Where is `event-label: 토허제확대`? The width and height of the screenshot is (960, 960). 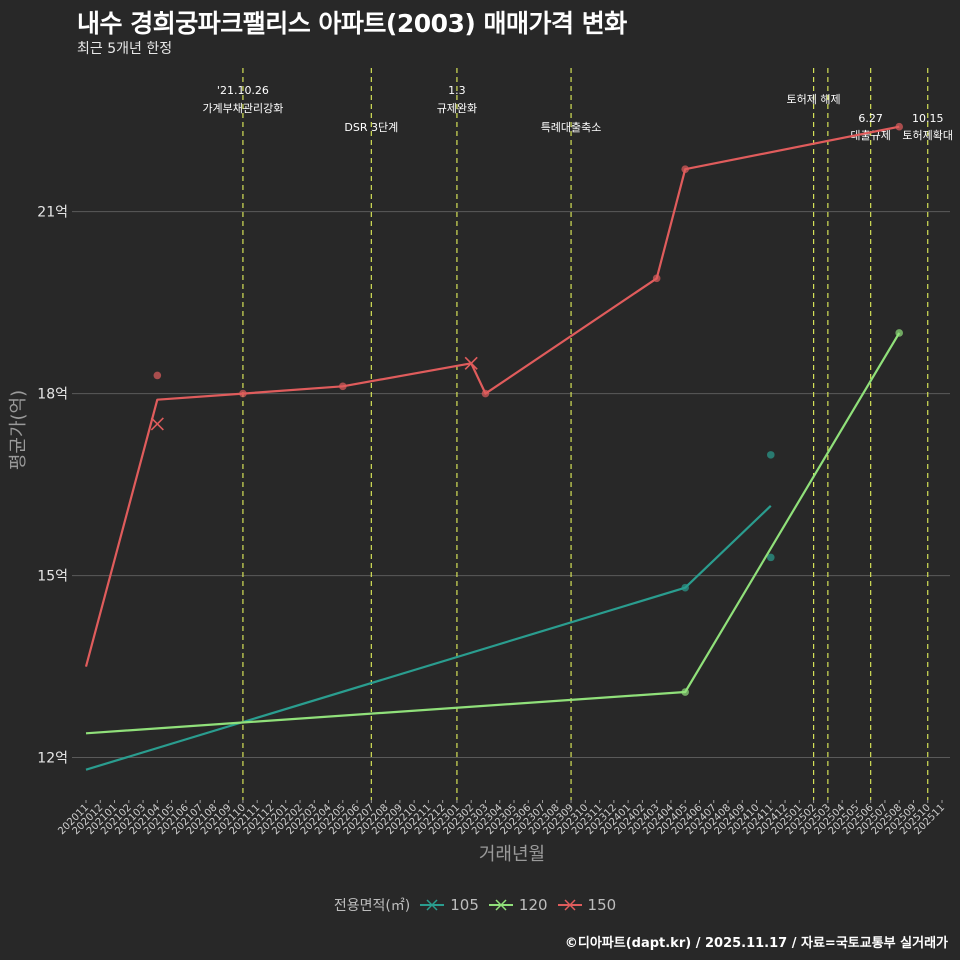 event-label: 토허제확대 is located at coordinates (927, 135).